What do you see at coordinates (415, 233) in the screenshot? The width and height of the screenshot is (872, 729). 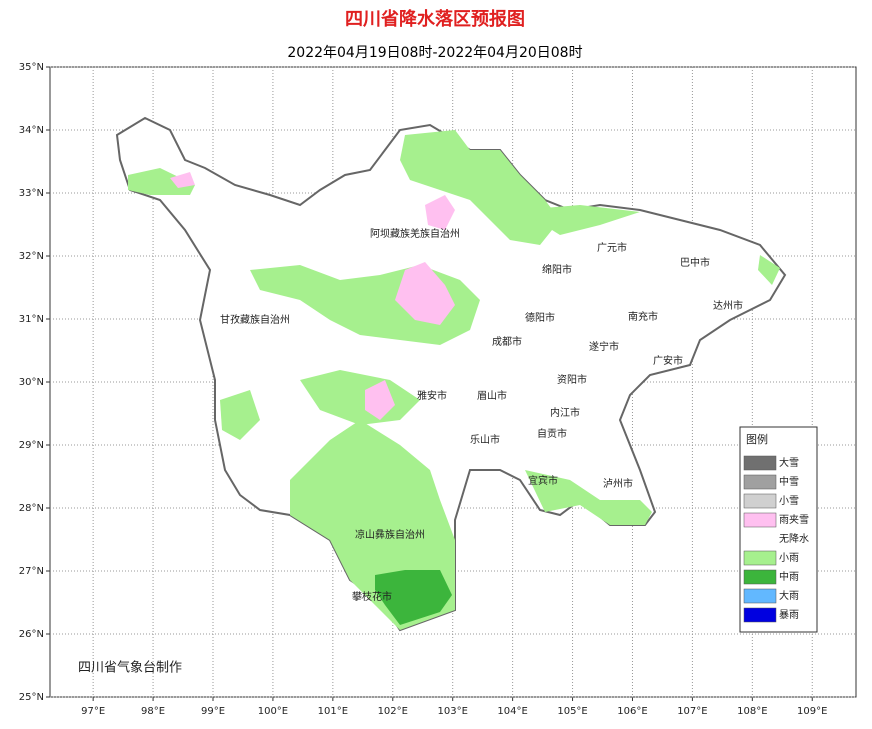 I see `place-label: 阿坝藏族羌族自治州` at bounding box center [415, 233].